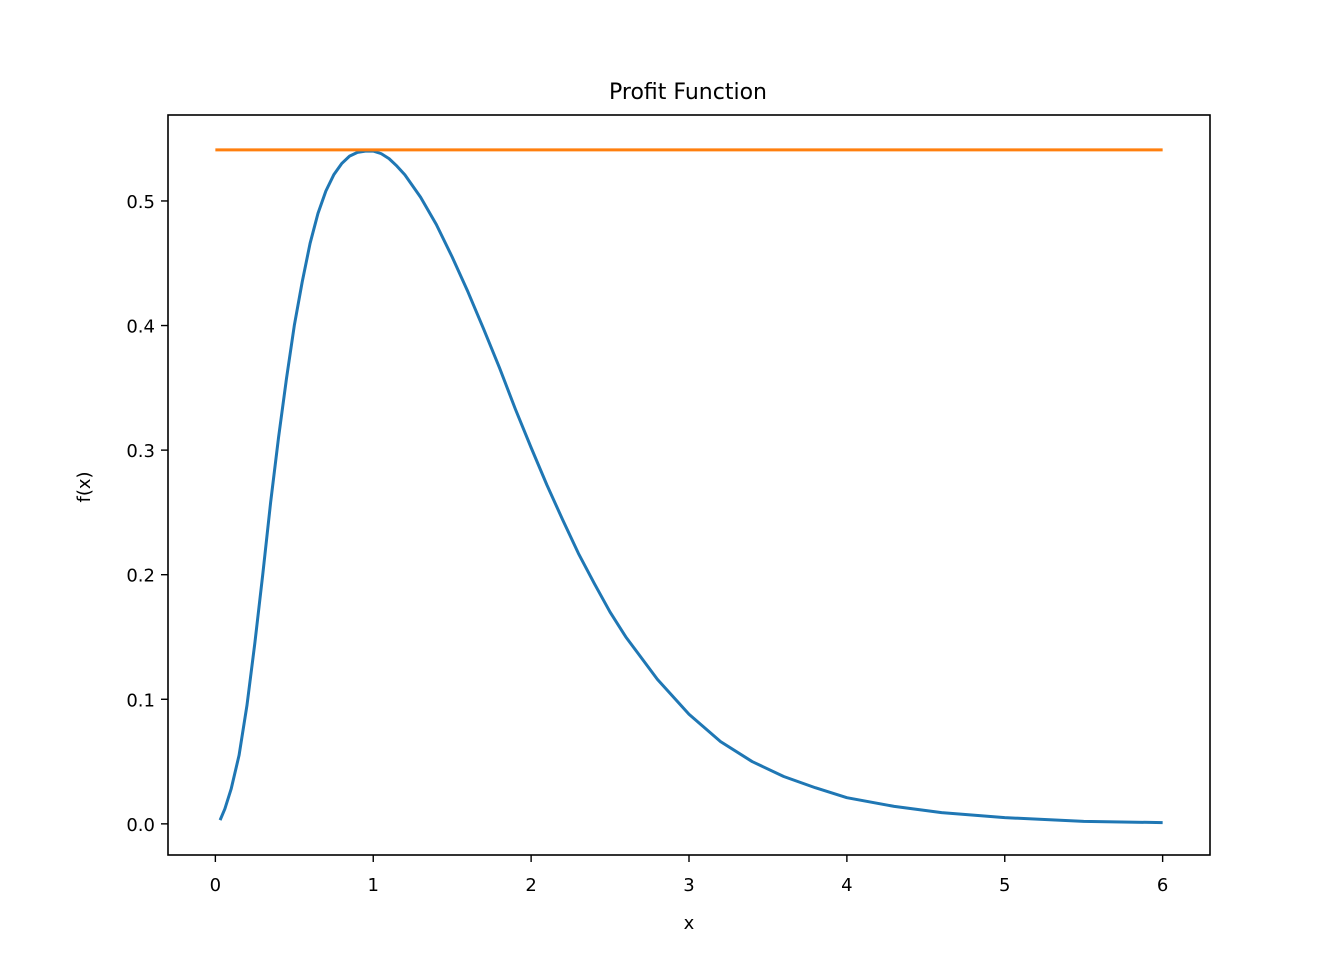  What do you see at coordinates (140, 327) in the screenshot?
I see `y-tick-label: 0.4` at bounding box center [140, 327].